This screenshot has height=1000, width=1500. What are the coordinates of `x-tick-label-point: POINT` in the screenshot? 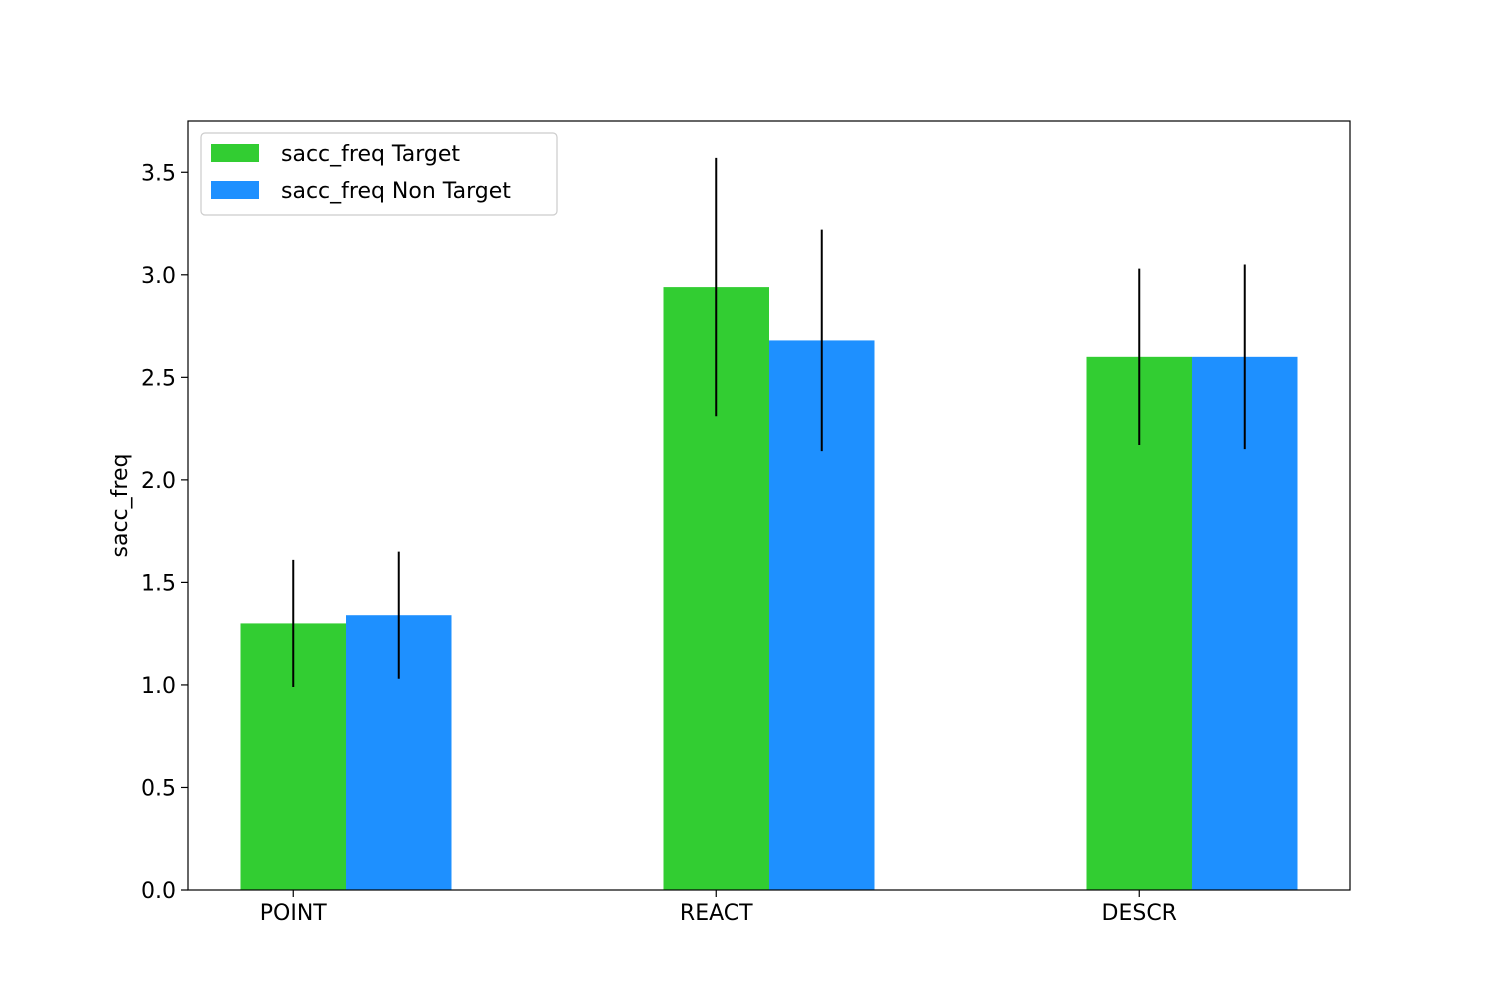 It's located at (294, 913).